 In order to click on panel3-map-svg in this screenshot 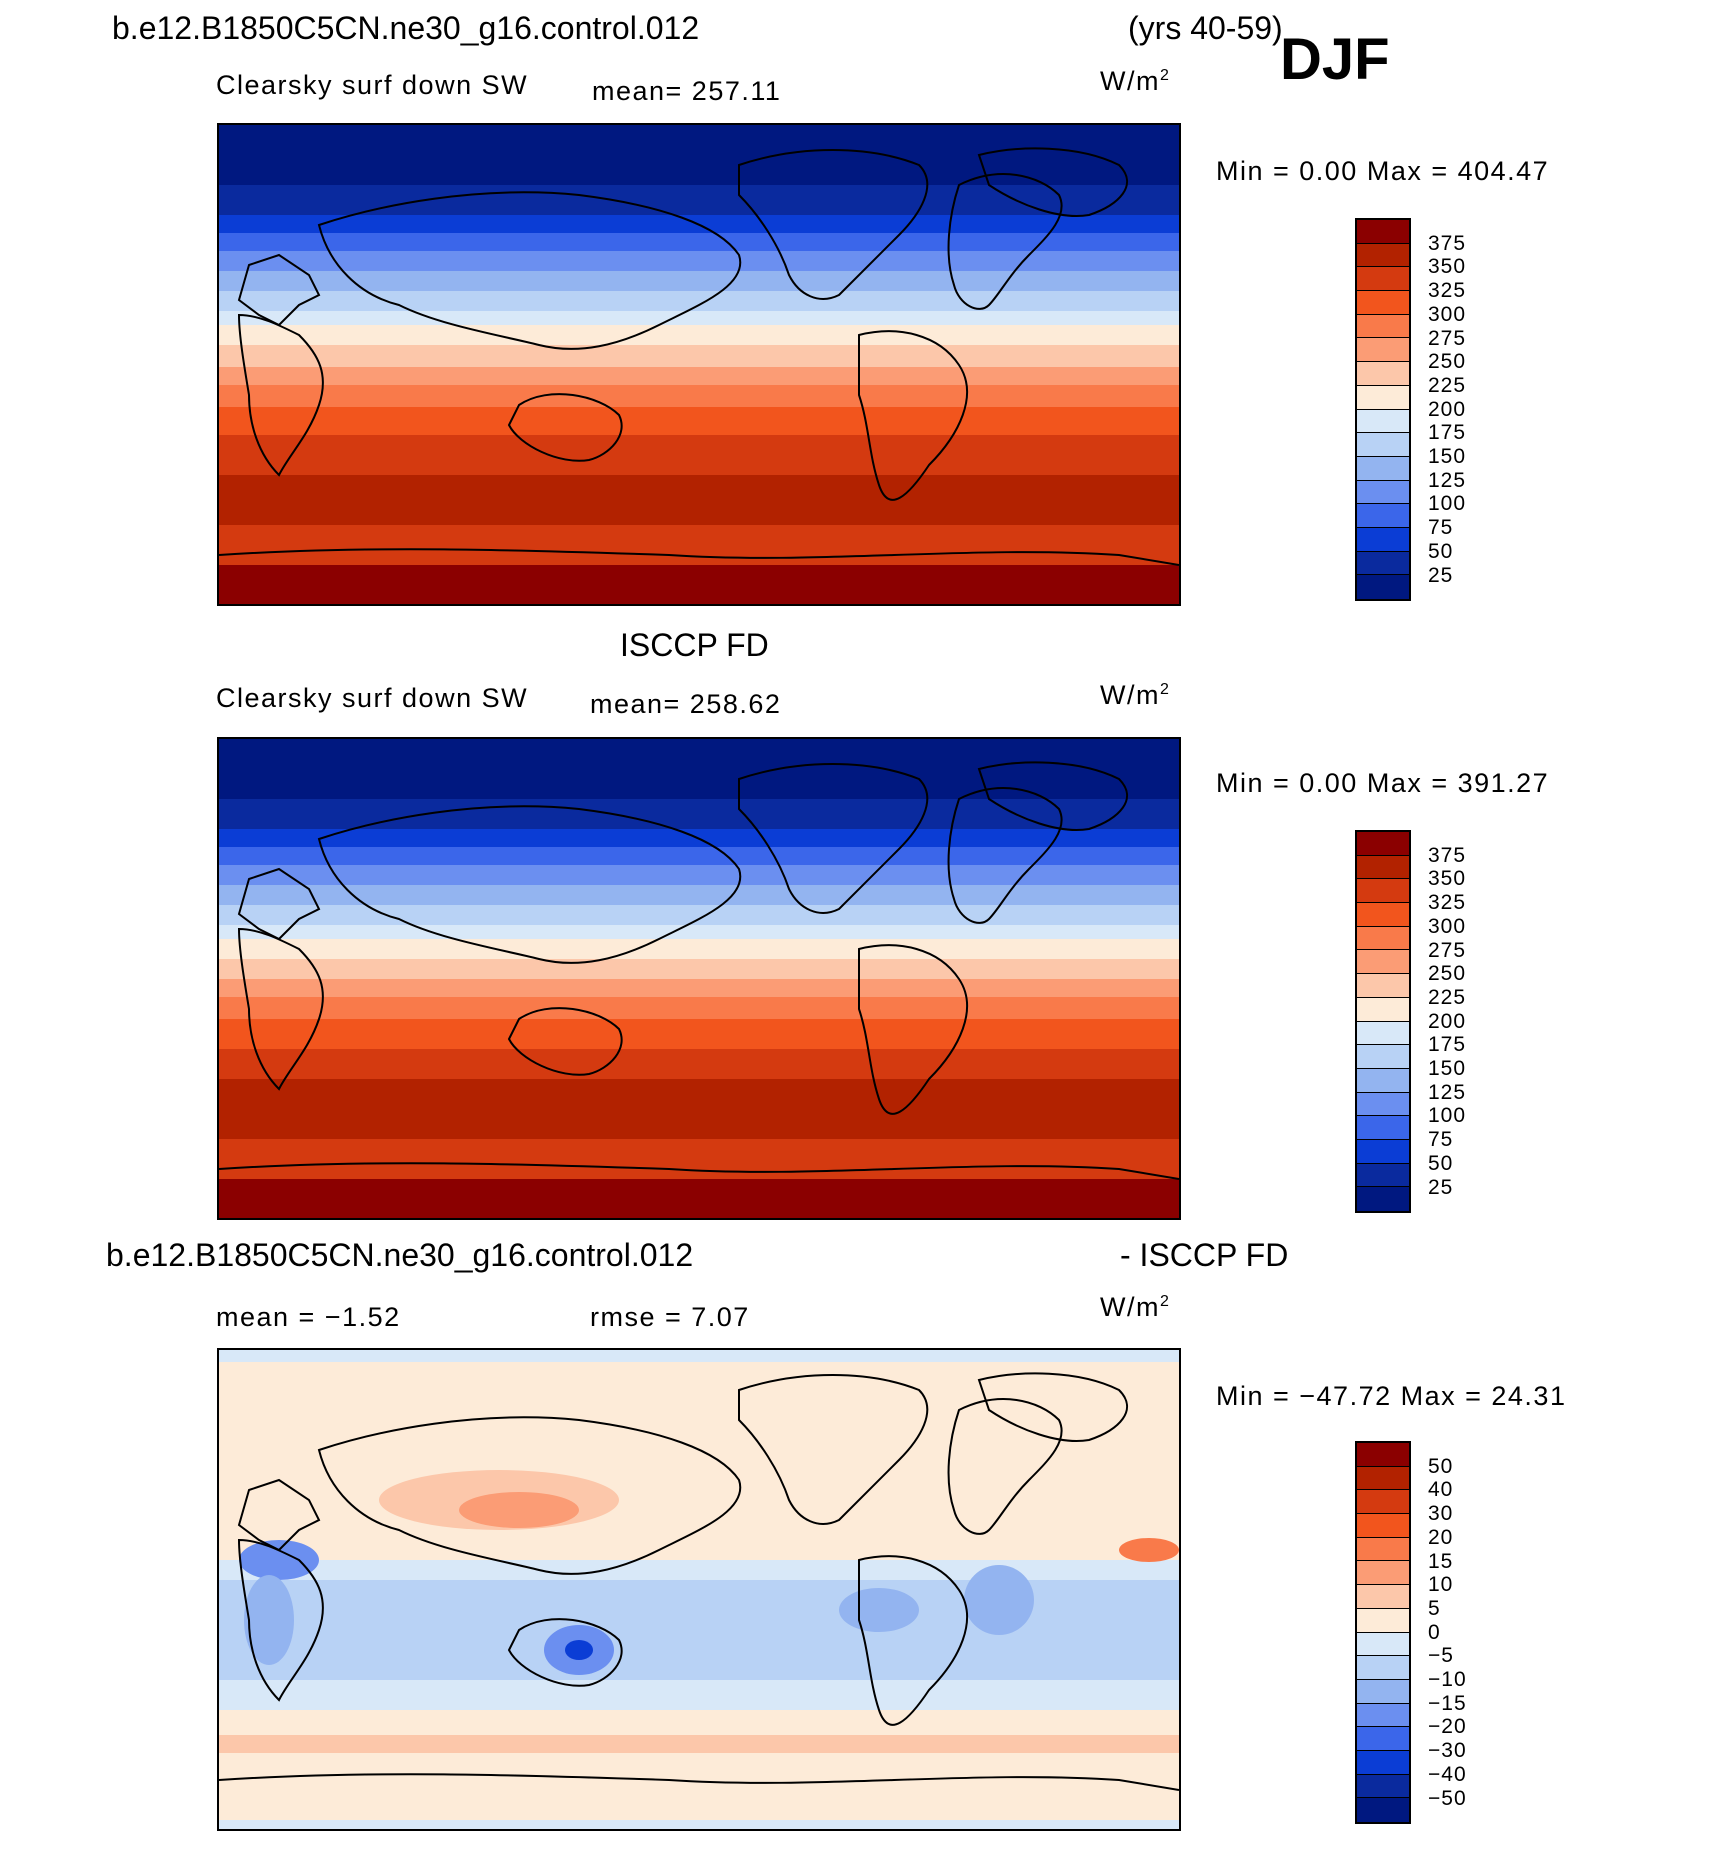, I will do `click(699, 1589)`.